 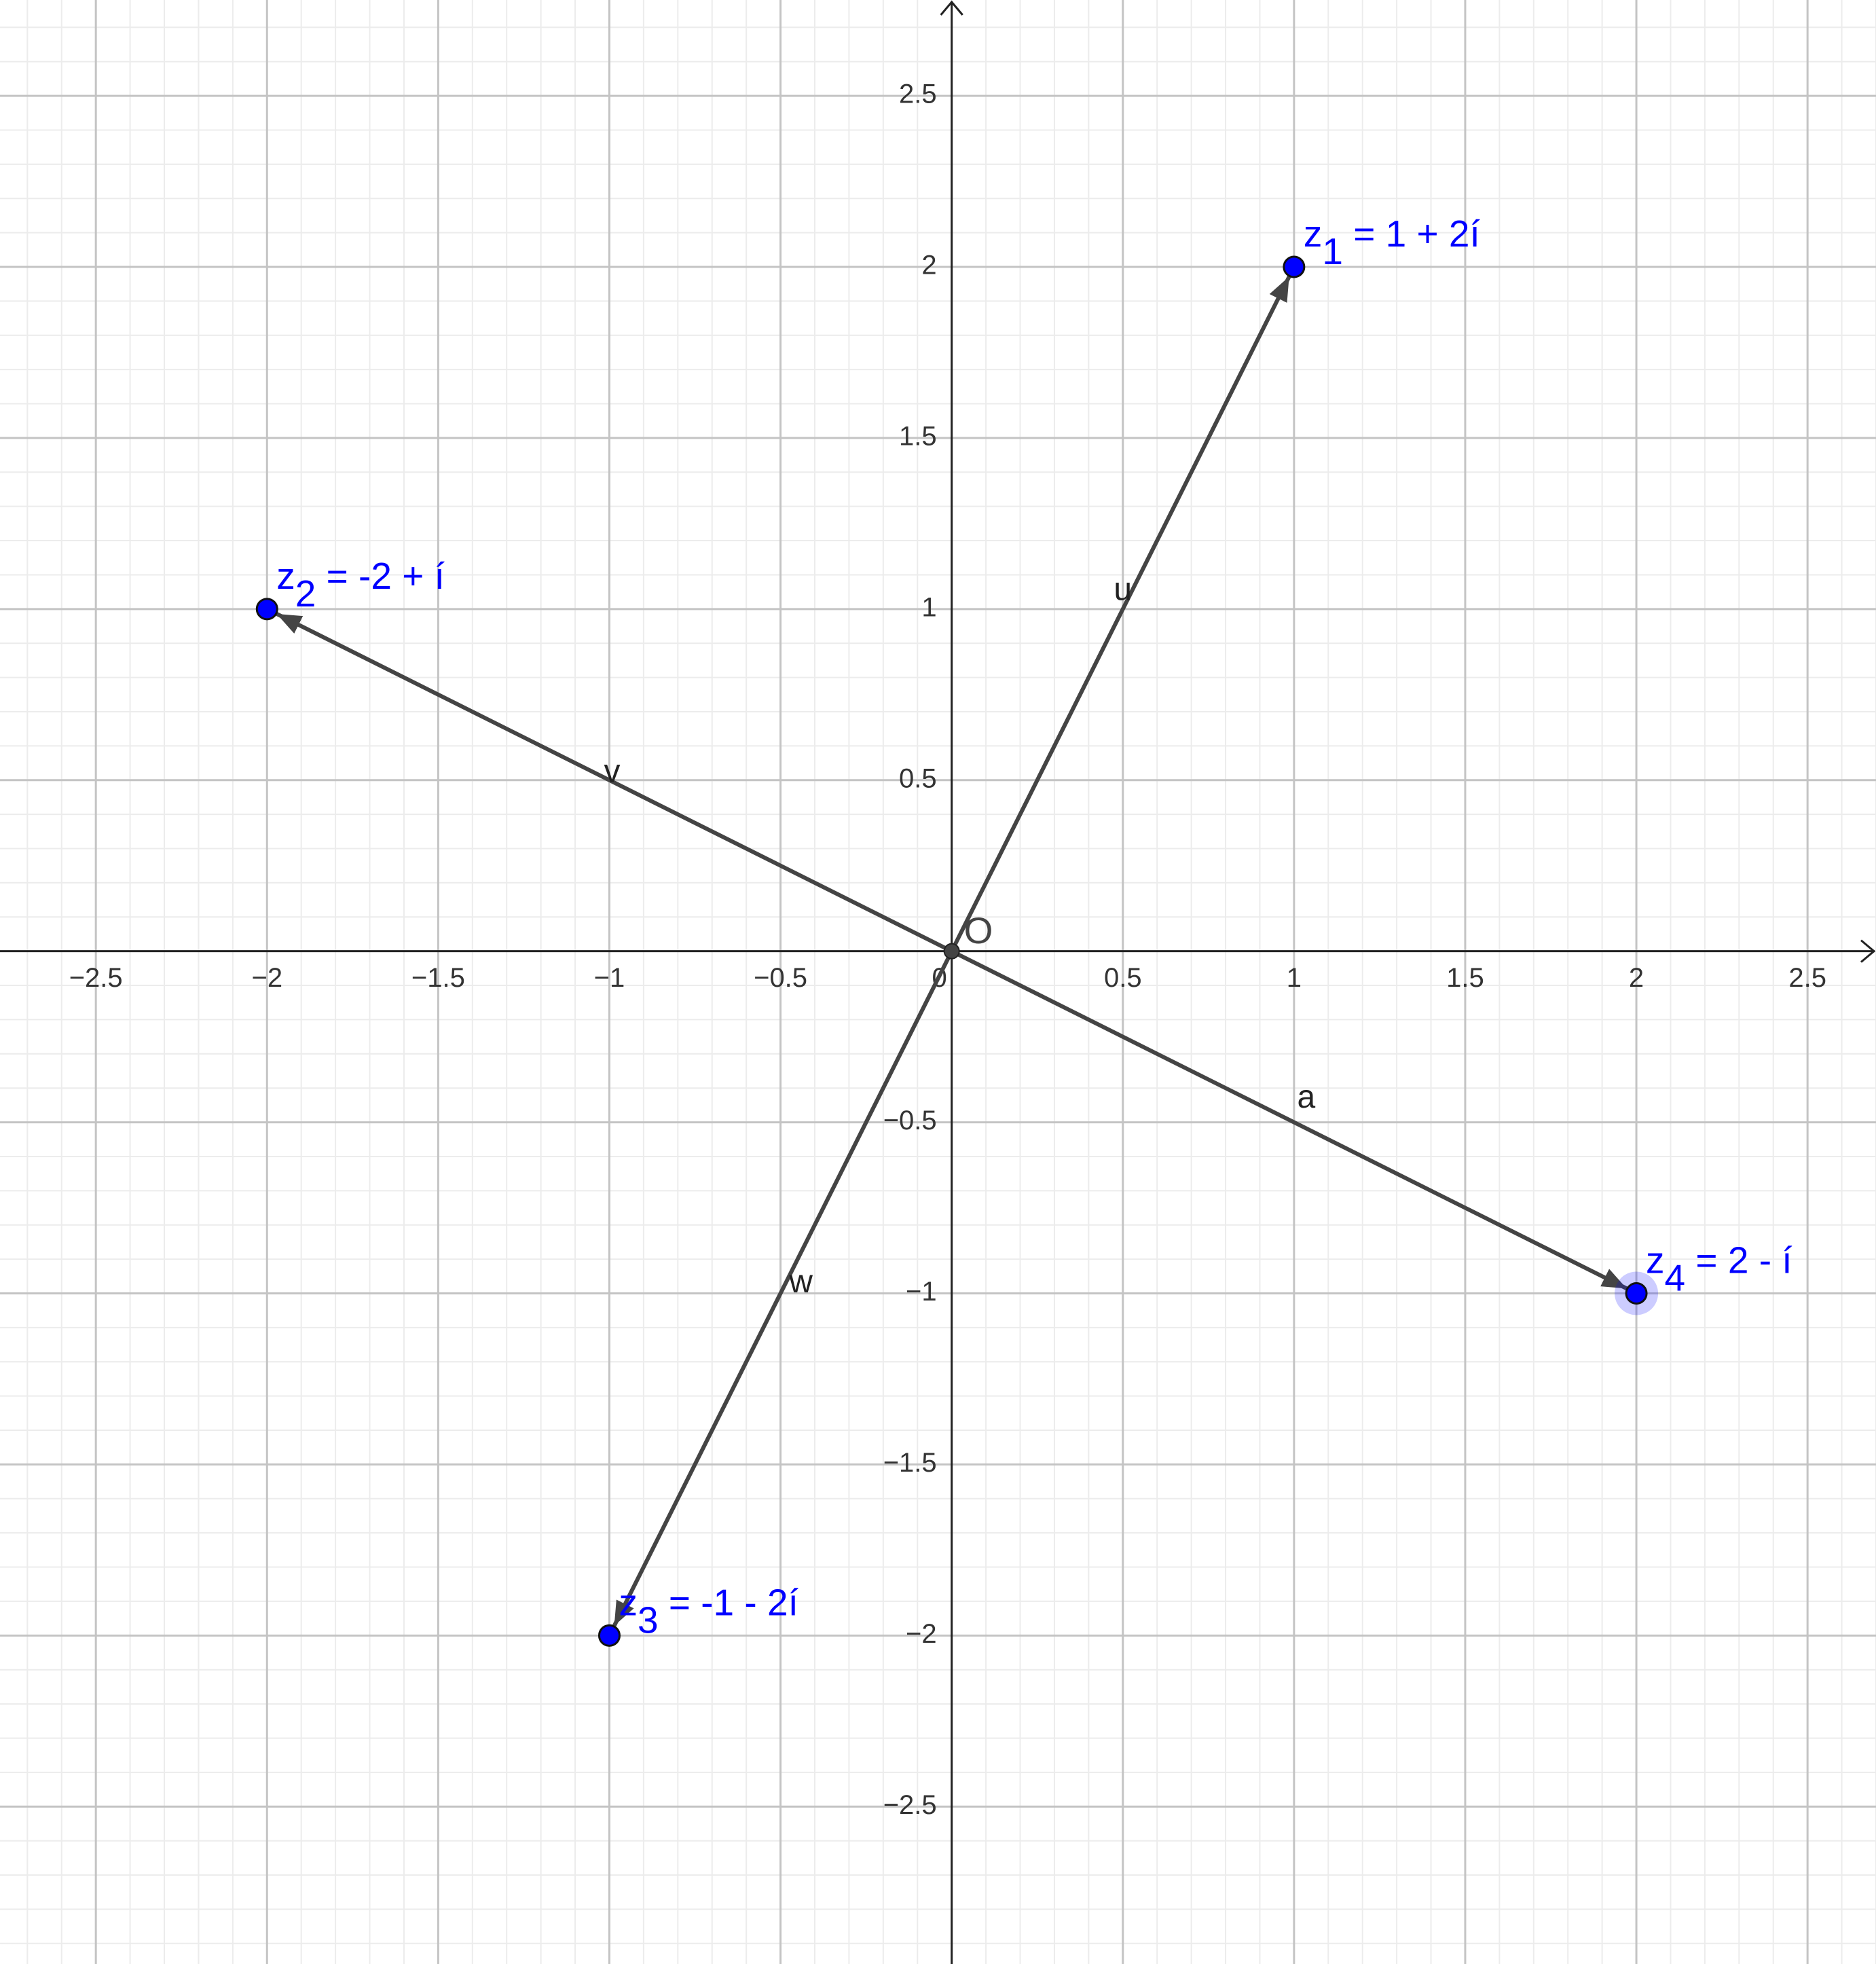 What do you see at coordinates (951, 8) in the screenshot?
I see `y-axis-arrow` at bounding box center [951, 8].